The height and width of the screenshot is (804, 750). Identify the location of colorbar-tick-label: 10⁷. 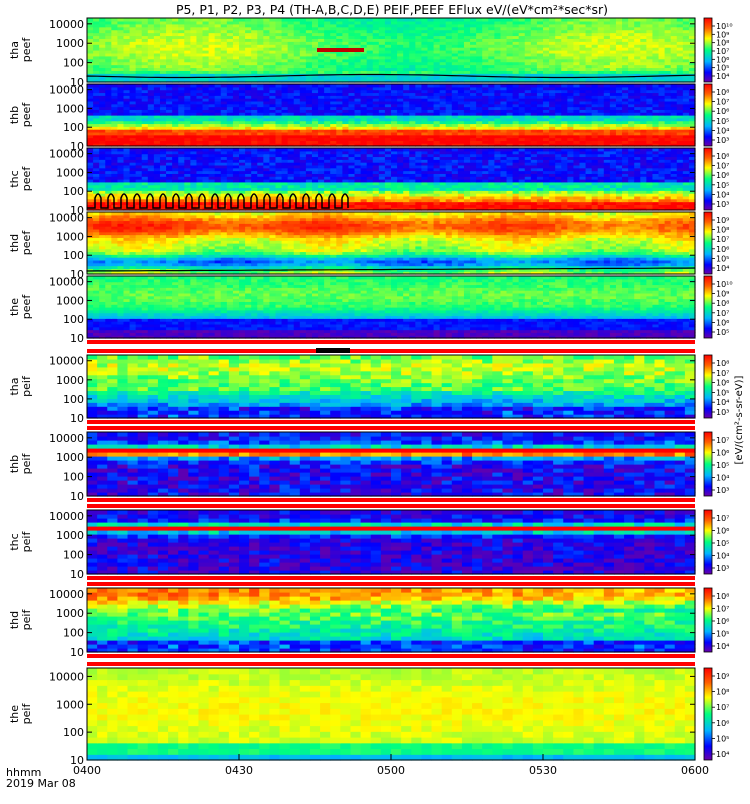
(722, 102).